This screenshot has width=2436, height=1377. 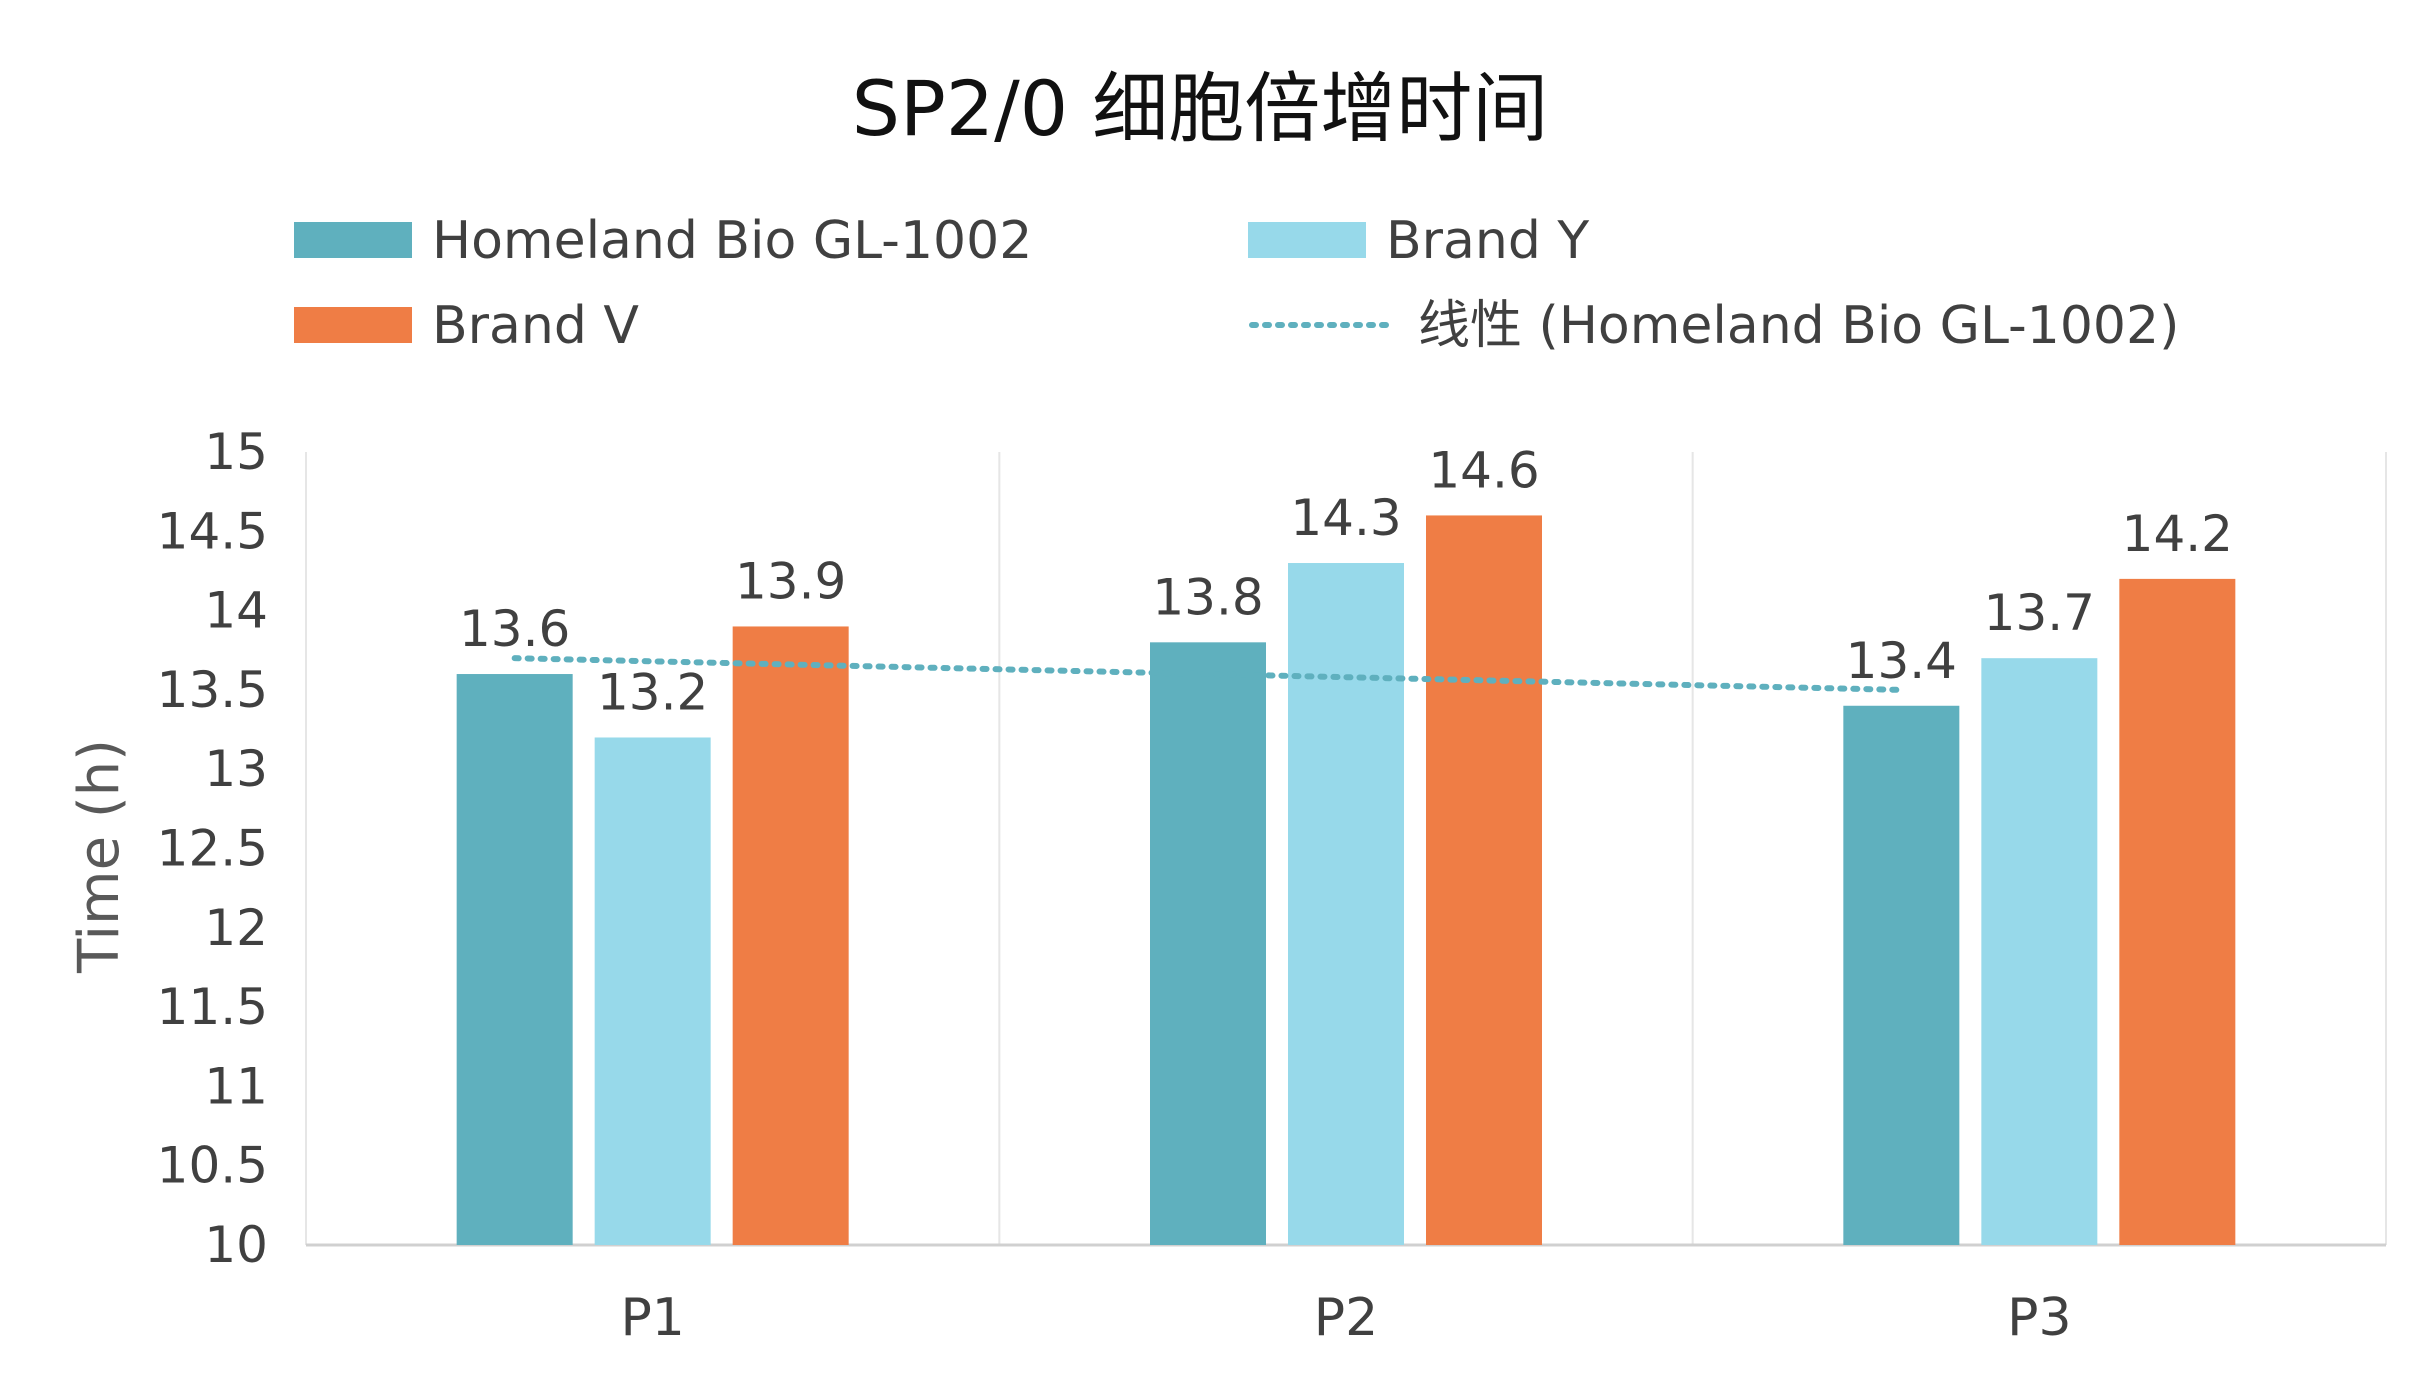 I want to click on legend-label: Brand V, so click(x=535, y=326).